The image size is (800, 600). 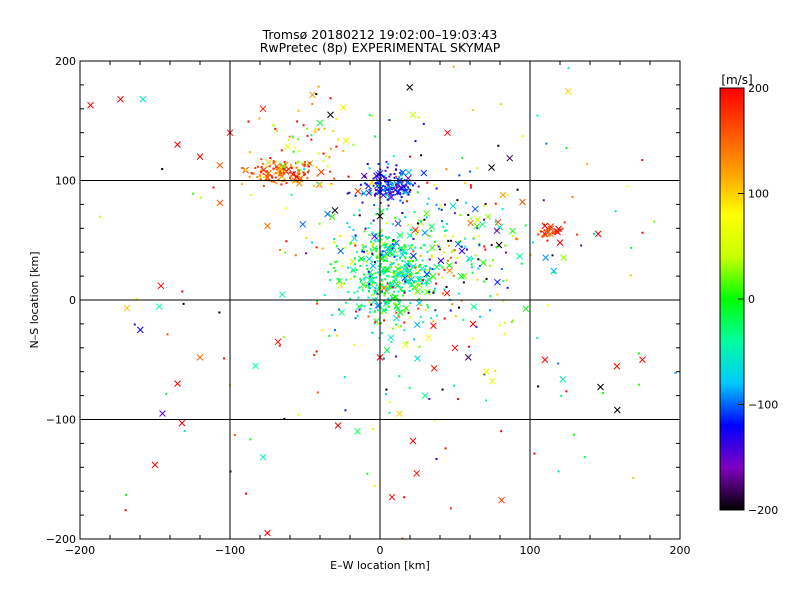 What do you see at coordinates (751, 299) in the screenshot?
I see `colorbar-tick-label: 0` at bounding box center [751, 299].